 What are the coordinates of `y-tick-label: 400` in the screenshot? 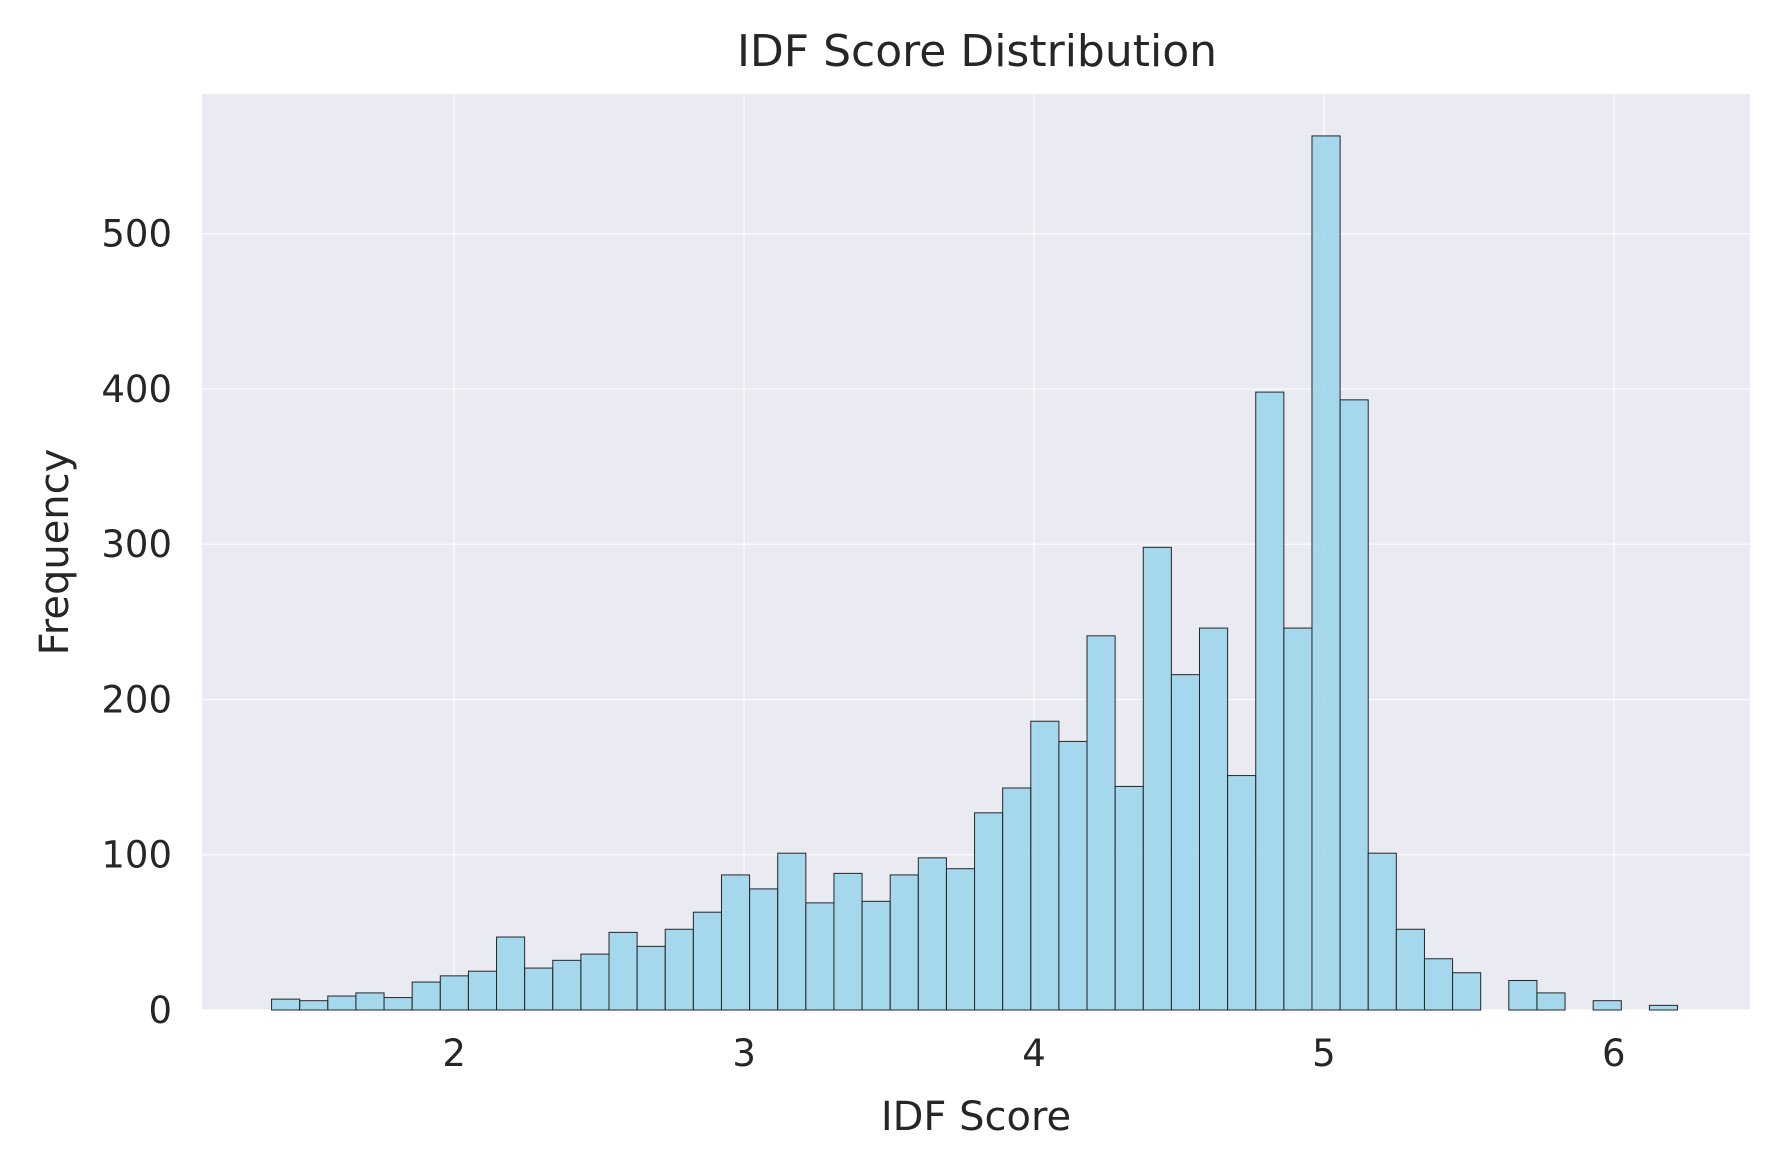 It's located at (136, 389).